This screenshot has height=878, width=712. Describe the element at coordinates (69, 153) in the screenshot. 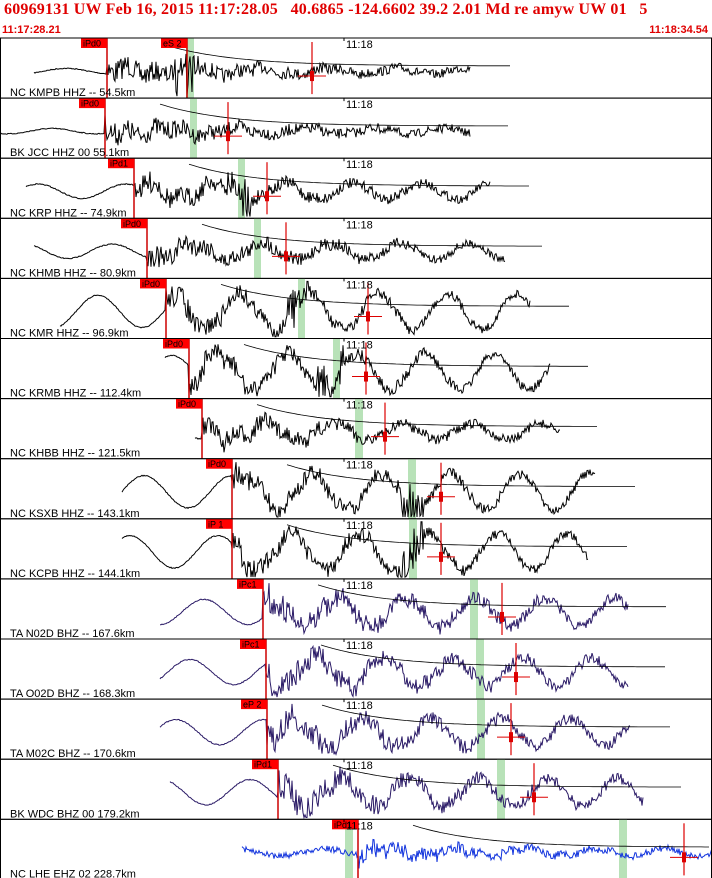

I see `station-label: BK JCC HHZ 00 55.1km` at that location.